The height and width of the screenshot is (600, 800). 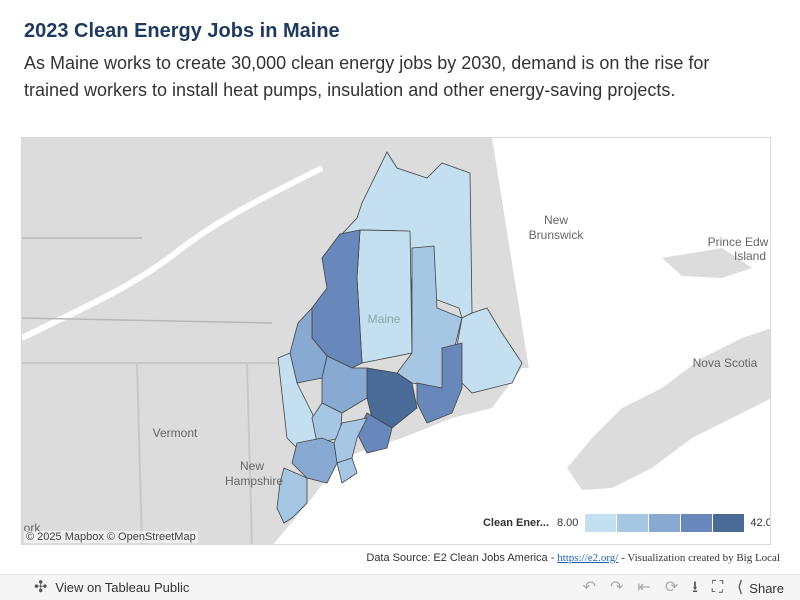 What do you see at coordinates (392, 398) in the screenshot?
I see `county-waldo` at bounding box center [392, 398].